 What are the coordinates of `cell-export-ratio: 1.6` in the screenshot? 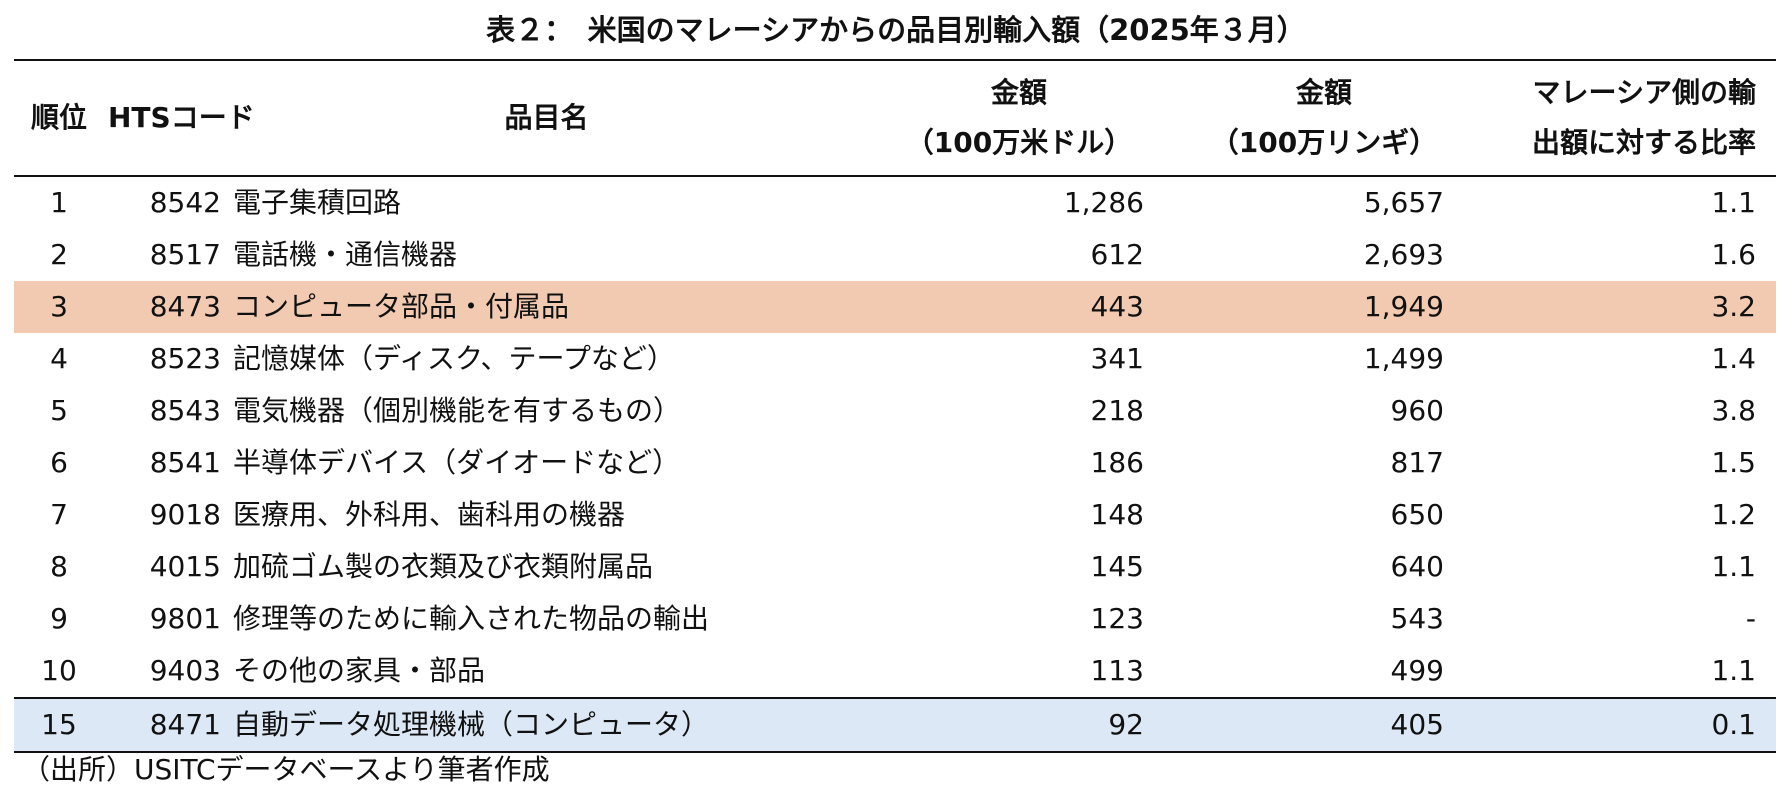 It's located at (1733, 254).